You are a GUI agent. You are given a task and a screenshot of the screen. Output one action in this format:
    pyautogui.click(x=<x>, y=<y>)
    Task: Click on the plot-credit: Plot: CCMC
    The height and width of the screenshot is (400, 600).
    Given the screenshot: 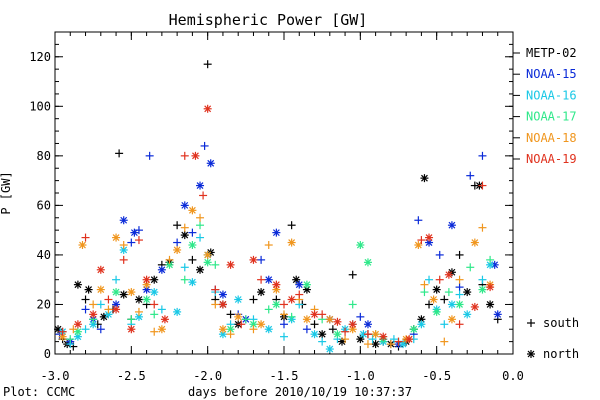 What is the action you would take?
    pyautogui.click(x=39, y=392)
    